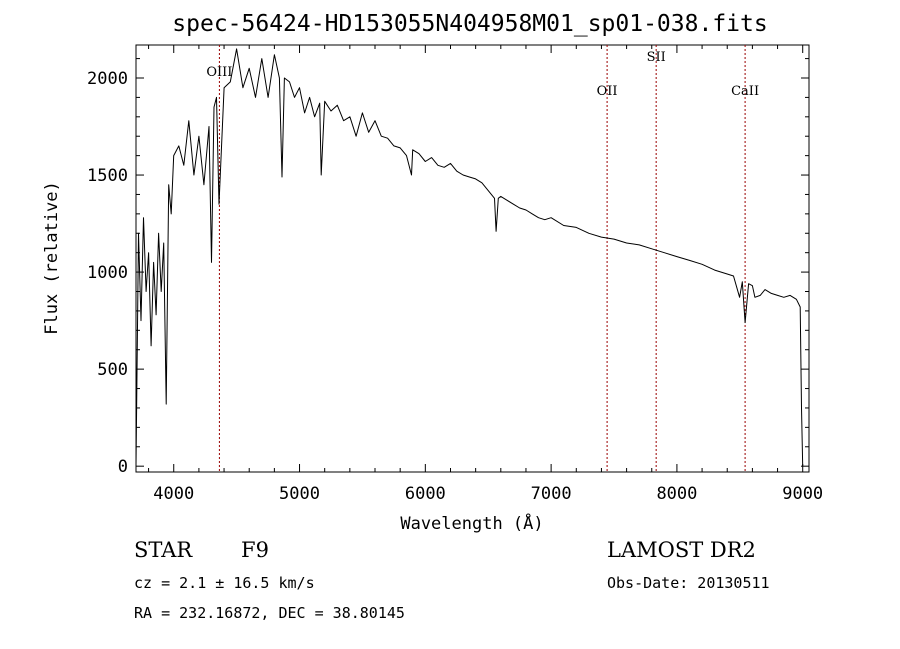 The height and width of the screenshot is (649, 900). I want to click on x-tick-label: 6000, so click(425, 494).